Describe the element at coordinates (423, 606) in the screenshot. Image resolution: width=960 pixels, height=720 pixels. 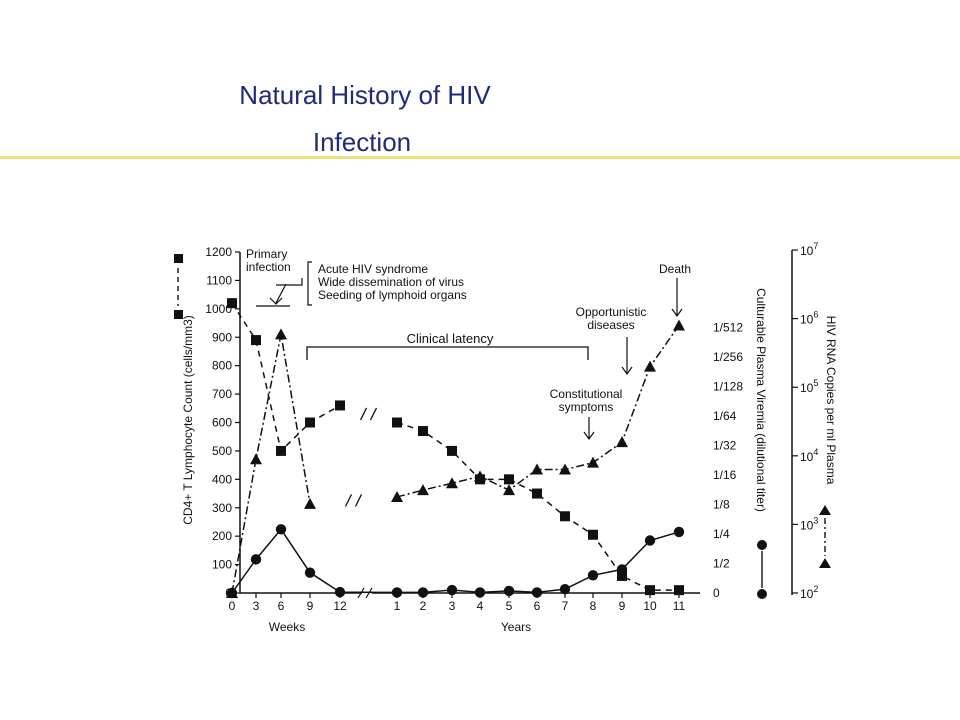
I see `x-axis-tick-label: 2` at that location.